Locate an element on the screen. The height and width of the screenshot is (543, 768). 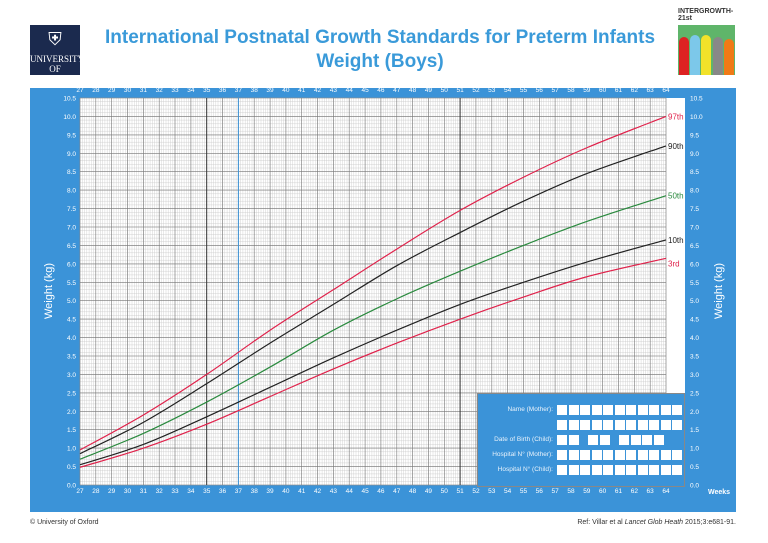
x-tick-label: 42 is located at coordinates (318, 491).